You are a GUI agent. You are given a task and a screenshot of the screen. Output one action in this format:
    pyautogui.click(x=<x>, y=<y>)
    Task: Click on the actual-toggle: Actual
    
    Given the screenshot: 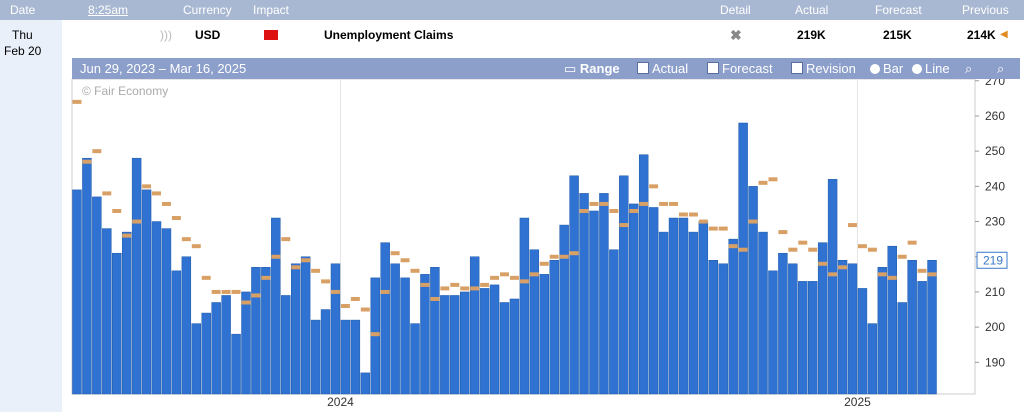 What is the action you would take?
    pyautogui.click(x=662, y=68)
    